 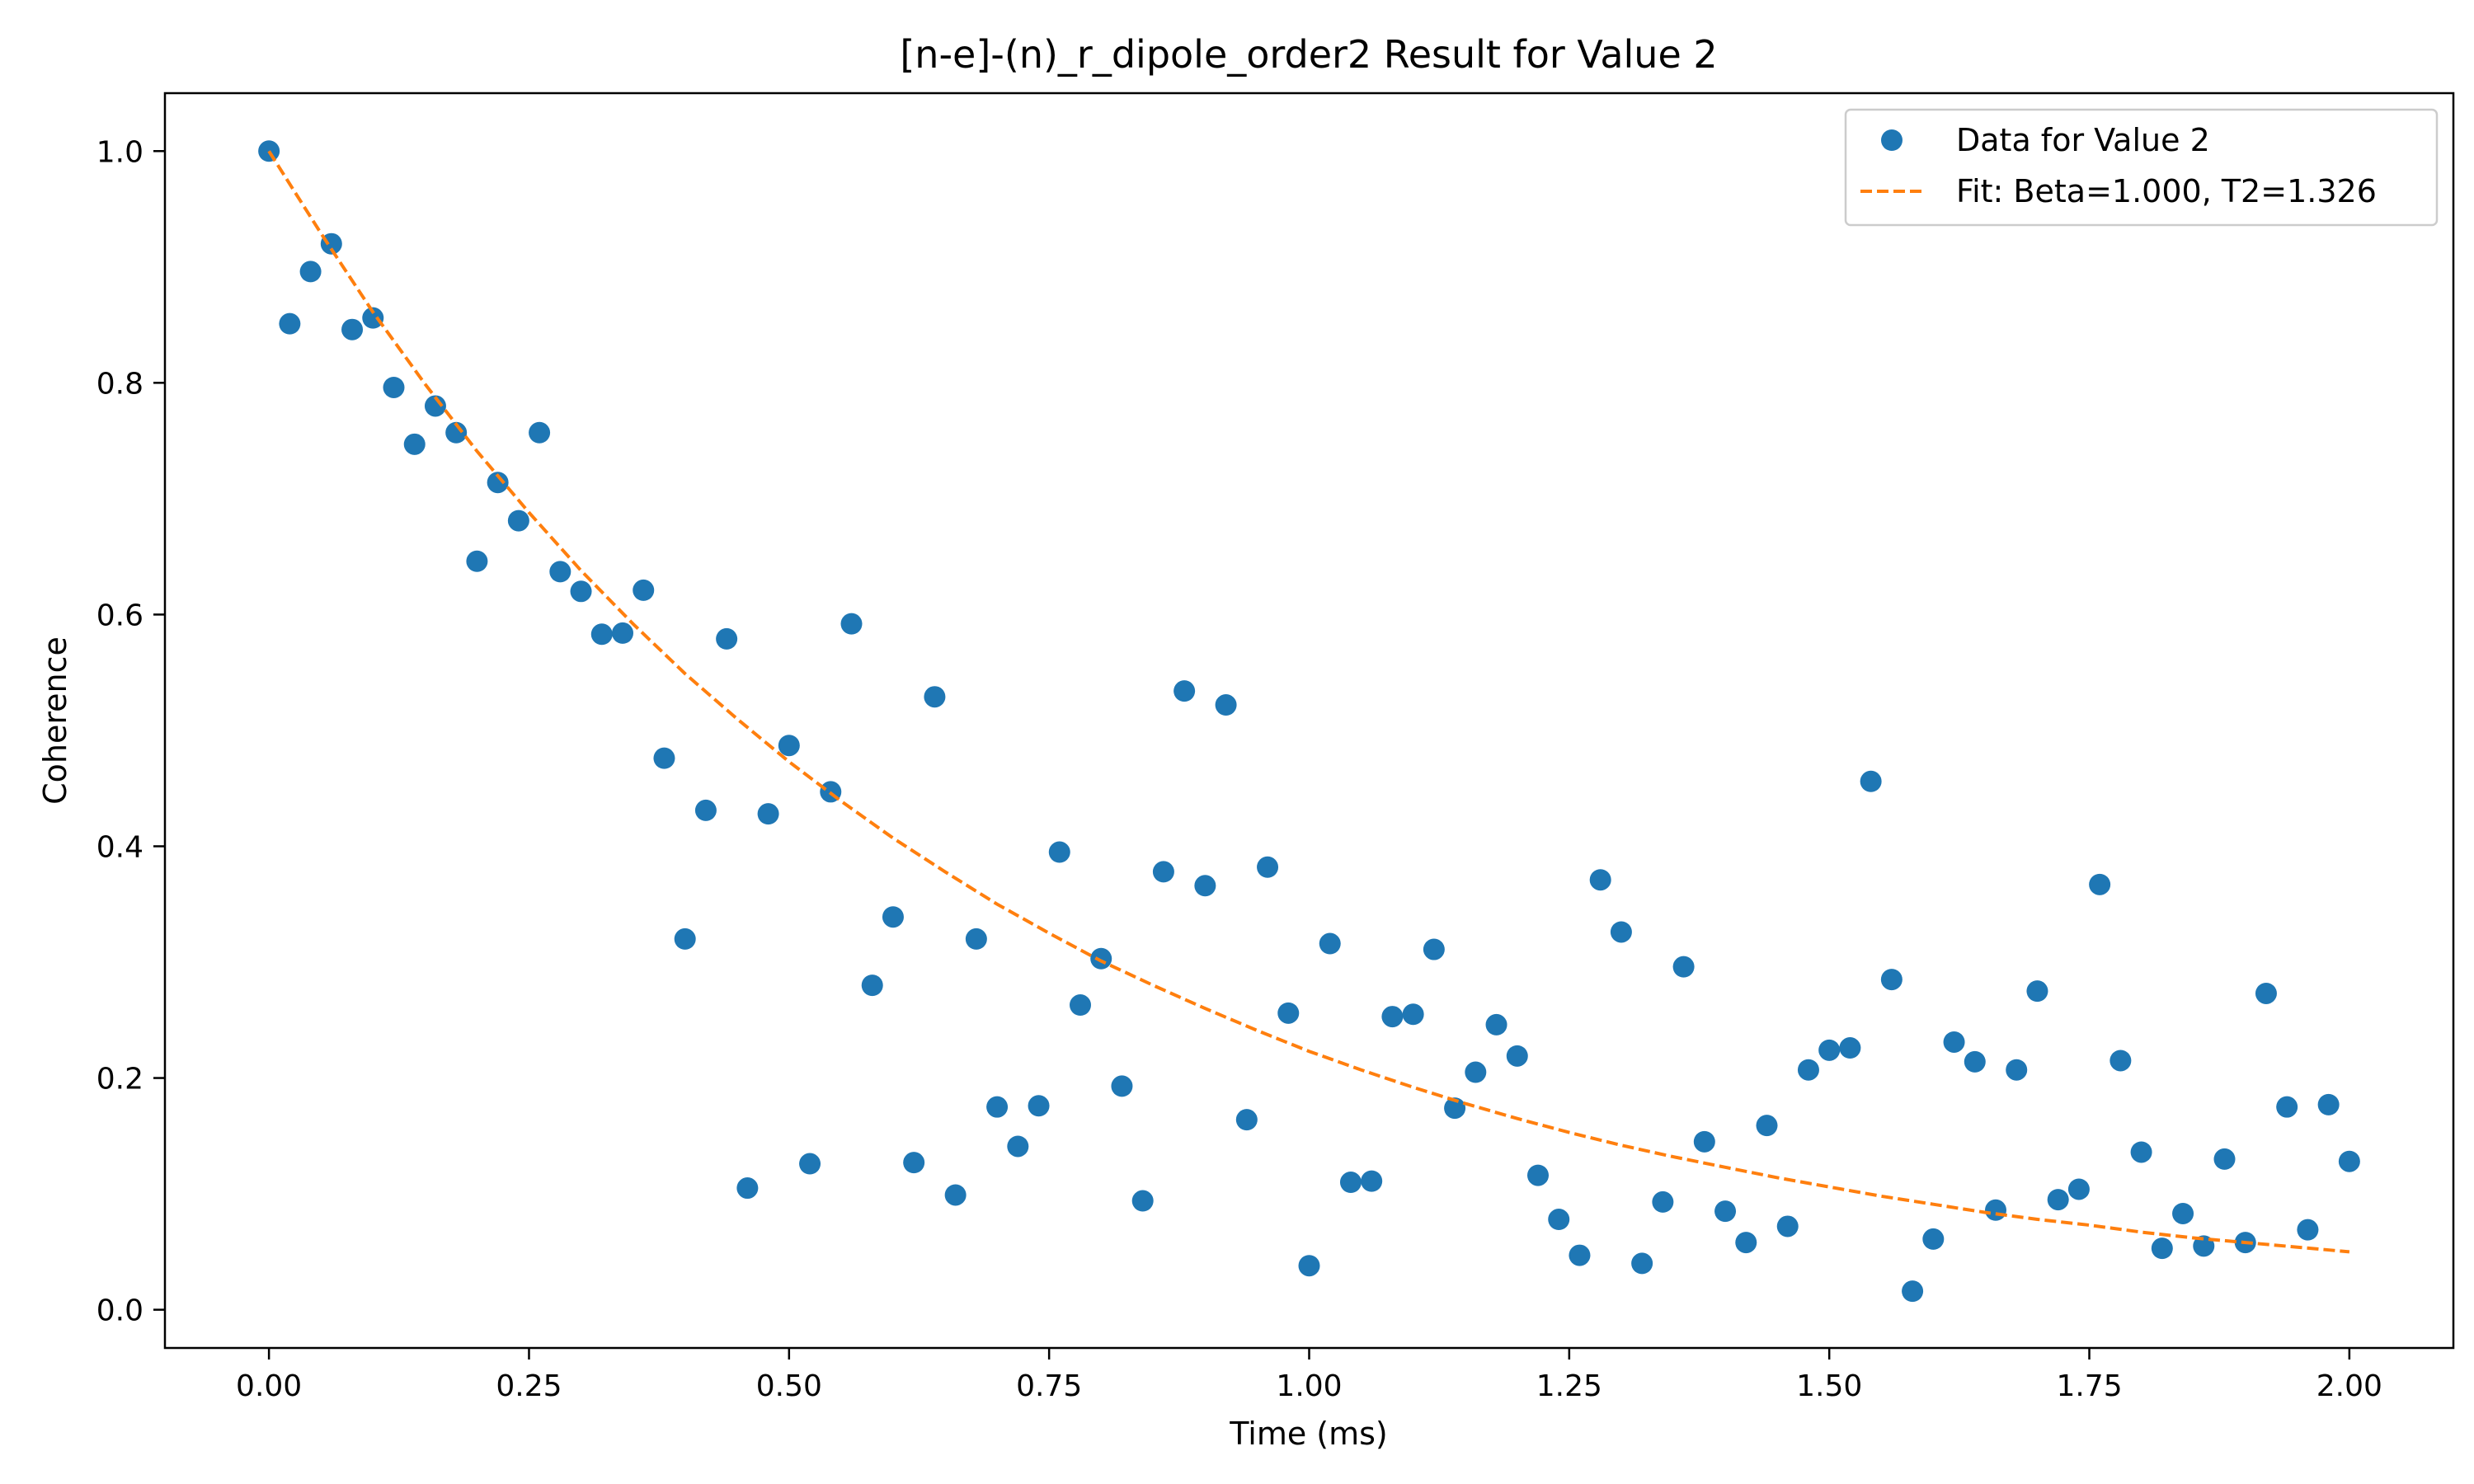 I want to click on x-tick-label: 0.25, so click(x=529, y=1386).